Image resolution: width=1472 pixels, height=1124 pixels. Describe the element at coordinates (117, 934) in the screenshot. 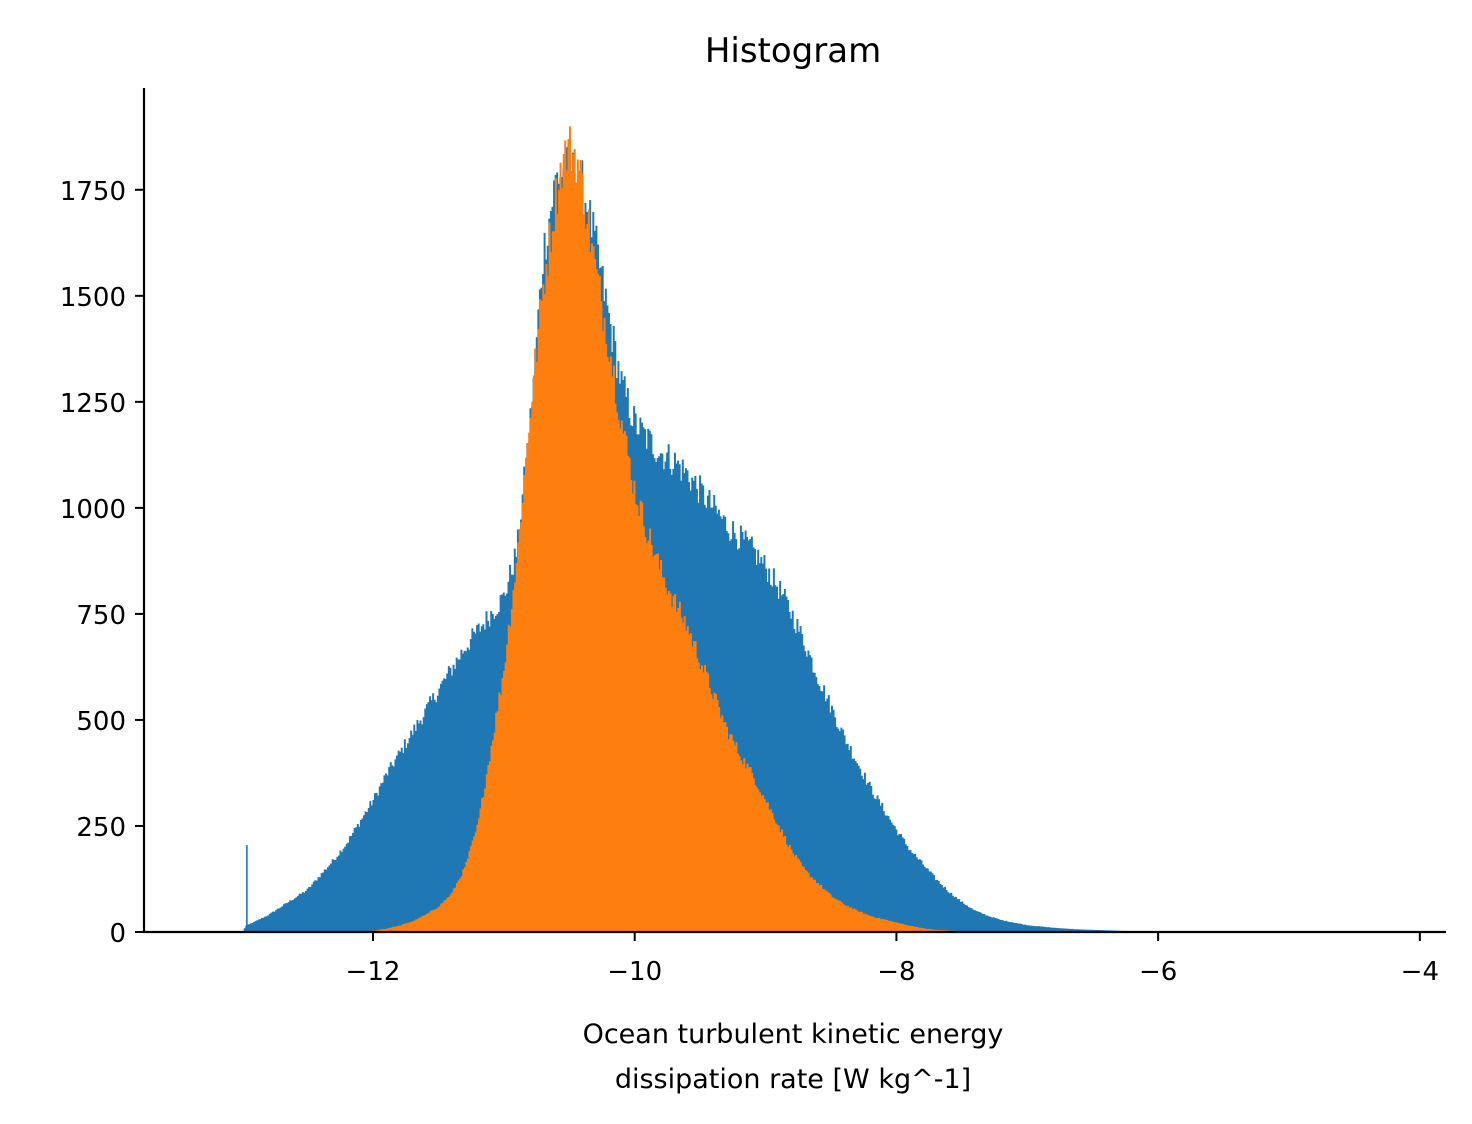

I see `y-tick-label: 0` at that location.